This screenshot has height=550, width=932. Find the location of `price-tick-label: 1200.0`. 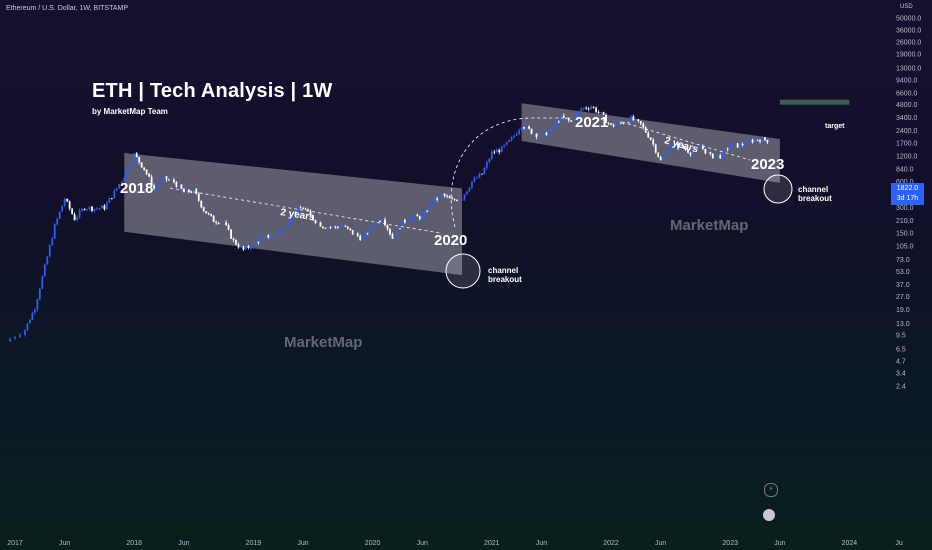

price-tick-label: 1200.0 is located at coordinates (907, 157).